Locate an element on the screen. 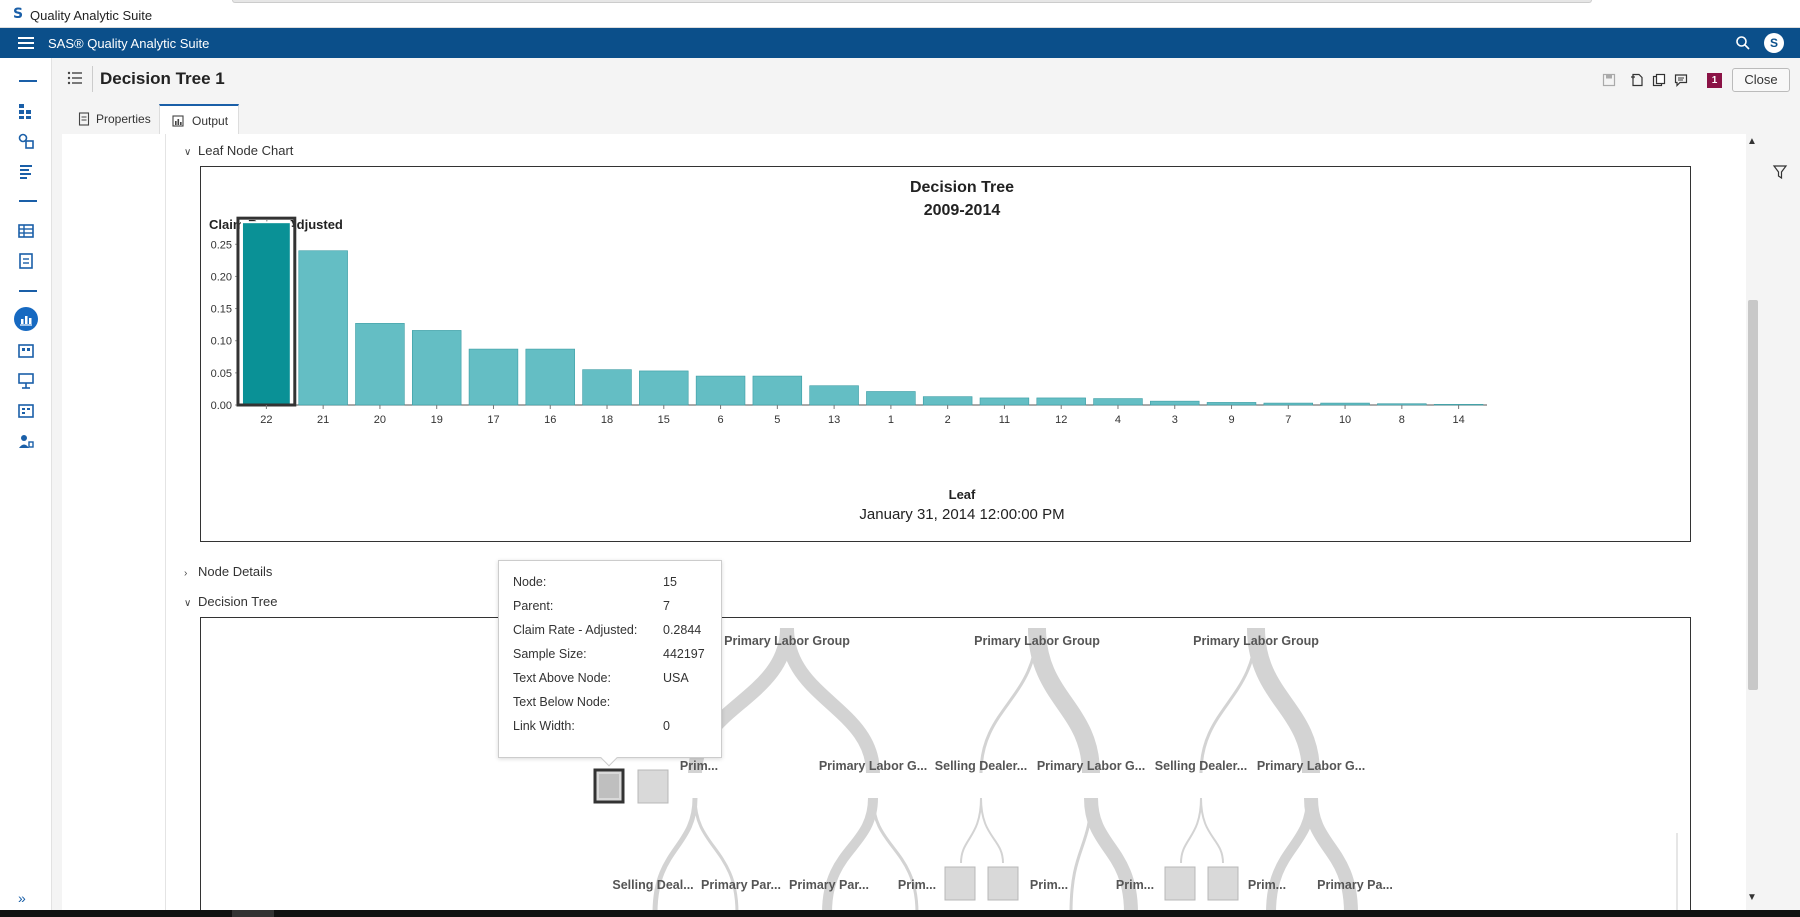 This screenshot has height=917, width=1800. grid-report-icon is located at coordinates (26, 411).